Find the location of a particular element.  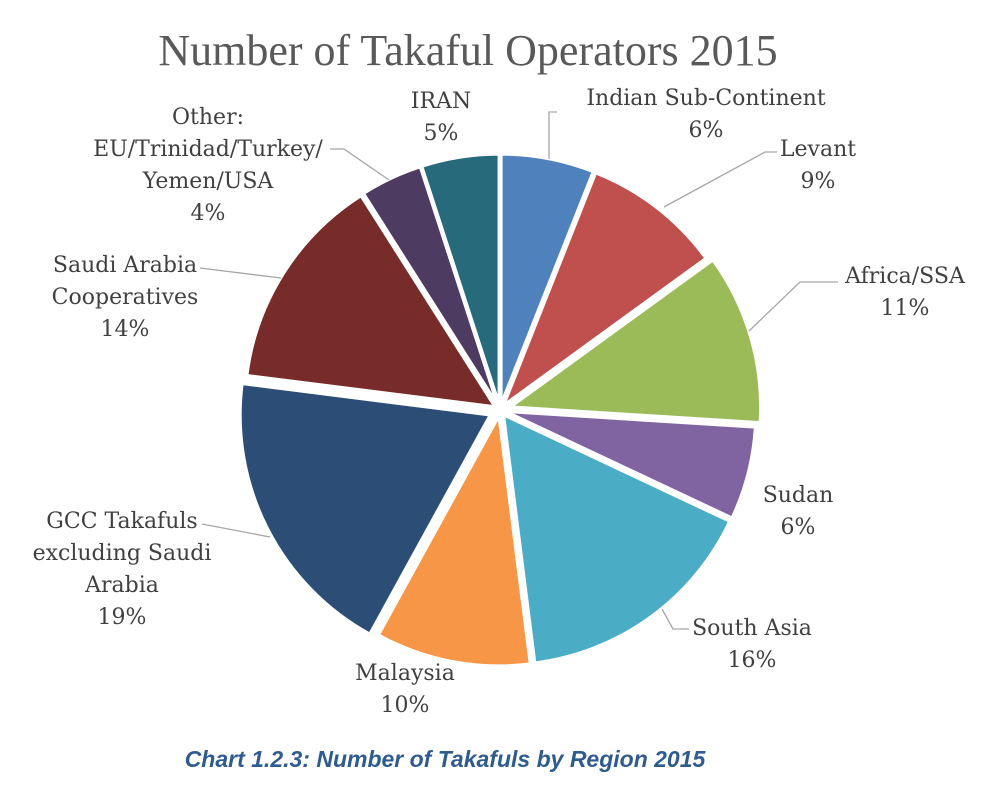

slice-percent-label-levant: 9% is located at coordinates (818, 181).